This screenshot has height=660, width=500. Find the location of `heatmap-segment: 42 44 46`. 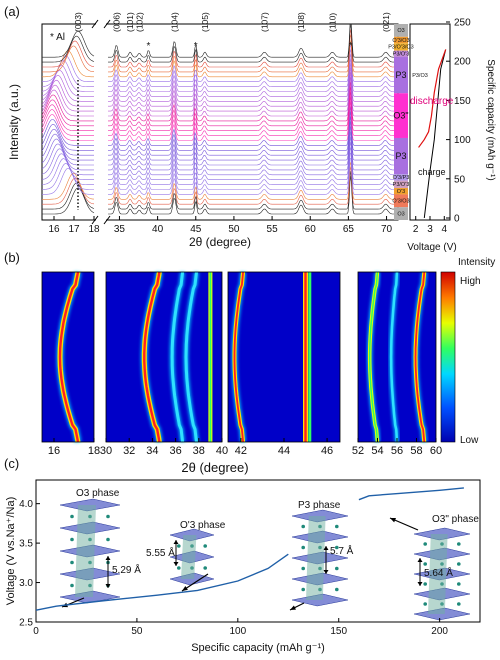

heatmap-segment: 42 44 46 is located at coordinates (284, 364).